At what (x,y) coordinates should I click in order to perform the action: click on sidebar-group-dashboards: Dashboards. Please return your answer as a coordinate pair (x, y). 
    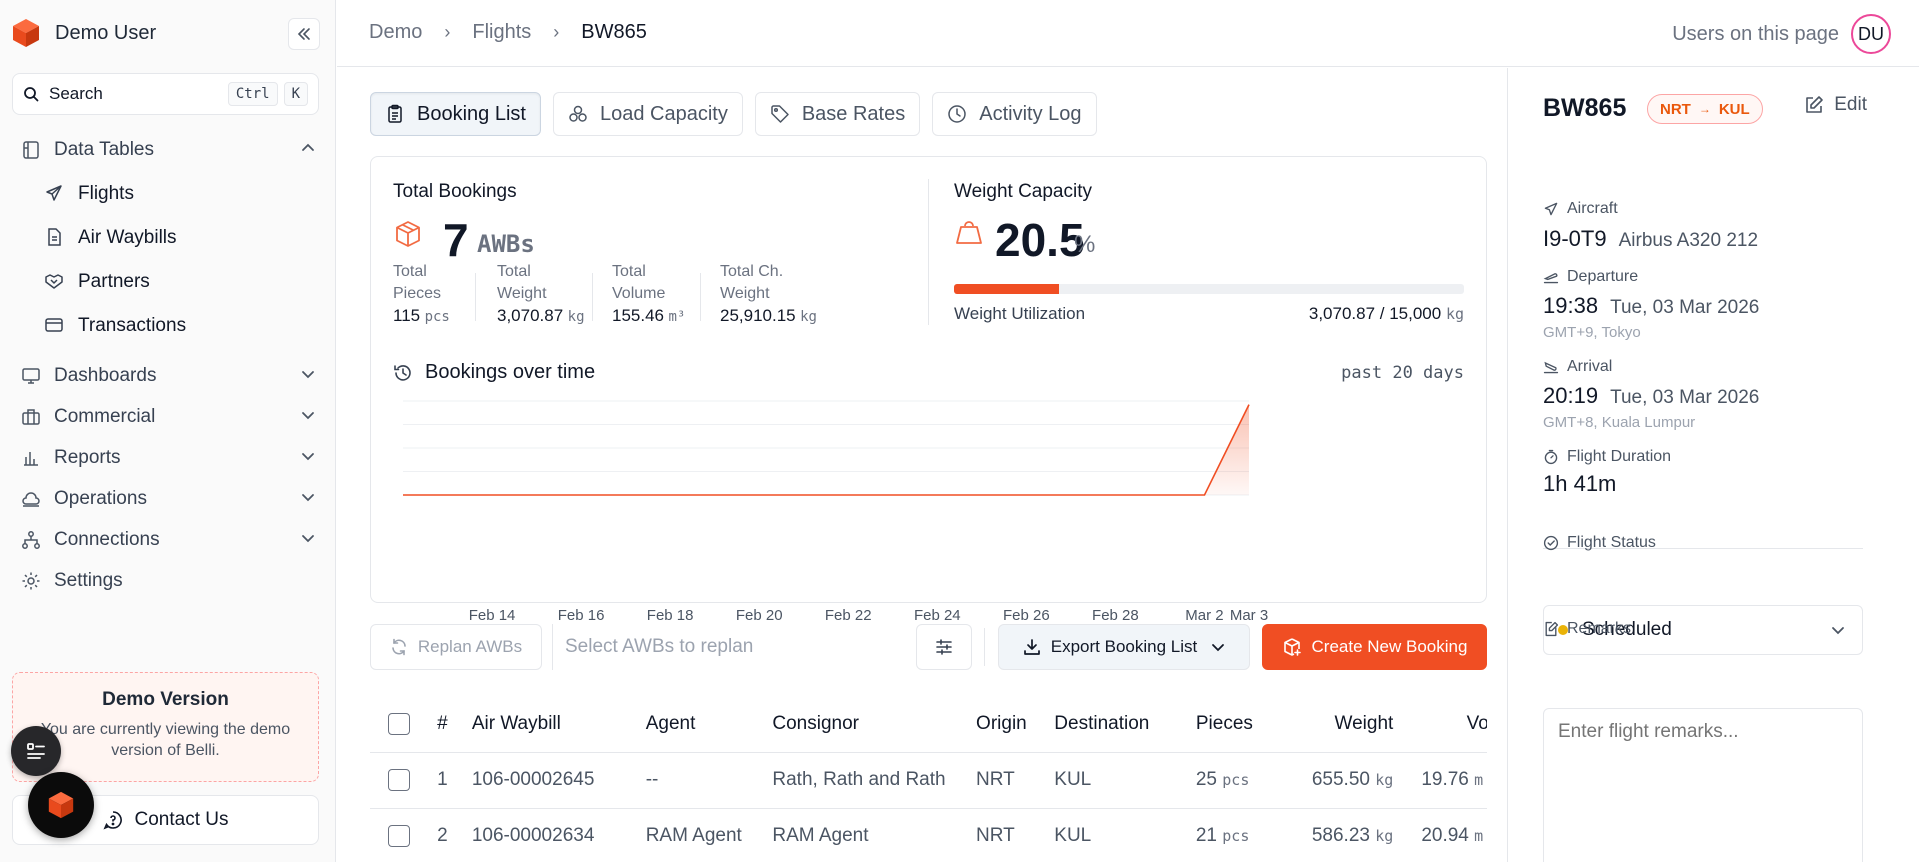
    Looking at the image, I should click on (167, 376).